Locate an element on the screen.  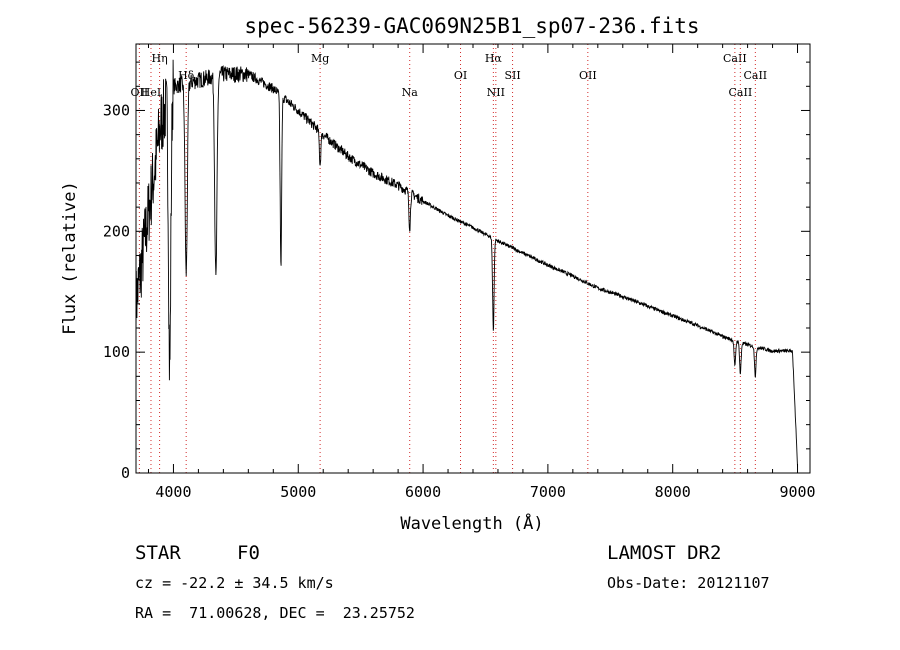
chart-title: spec-56239-GAC069N25B1_sp07-236.fits is located at coordinates (471, 26).